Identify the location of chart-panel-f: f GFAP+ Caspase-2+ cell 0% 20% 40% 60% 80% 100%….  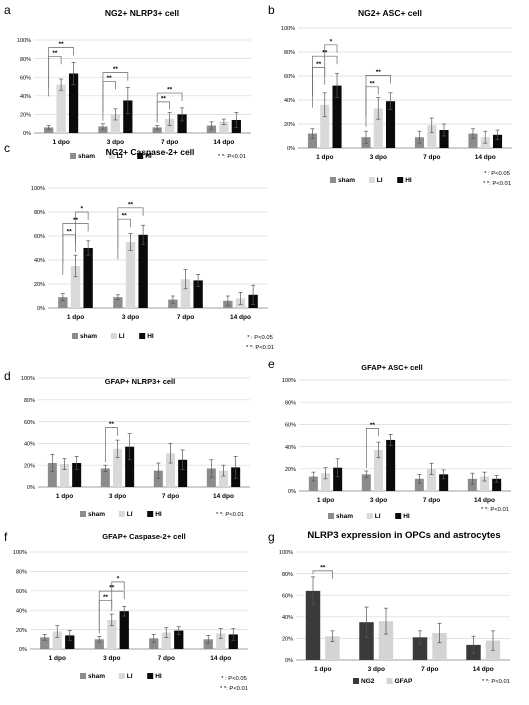
(126, 611).